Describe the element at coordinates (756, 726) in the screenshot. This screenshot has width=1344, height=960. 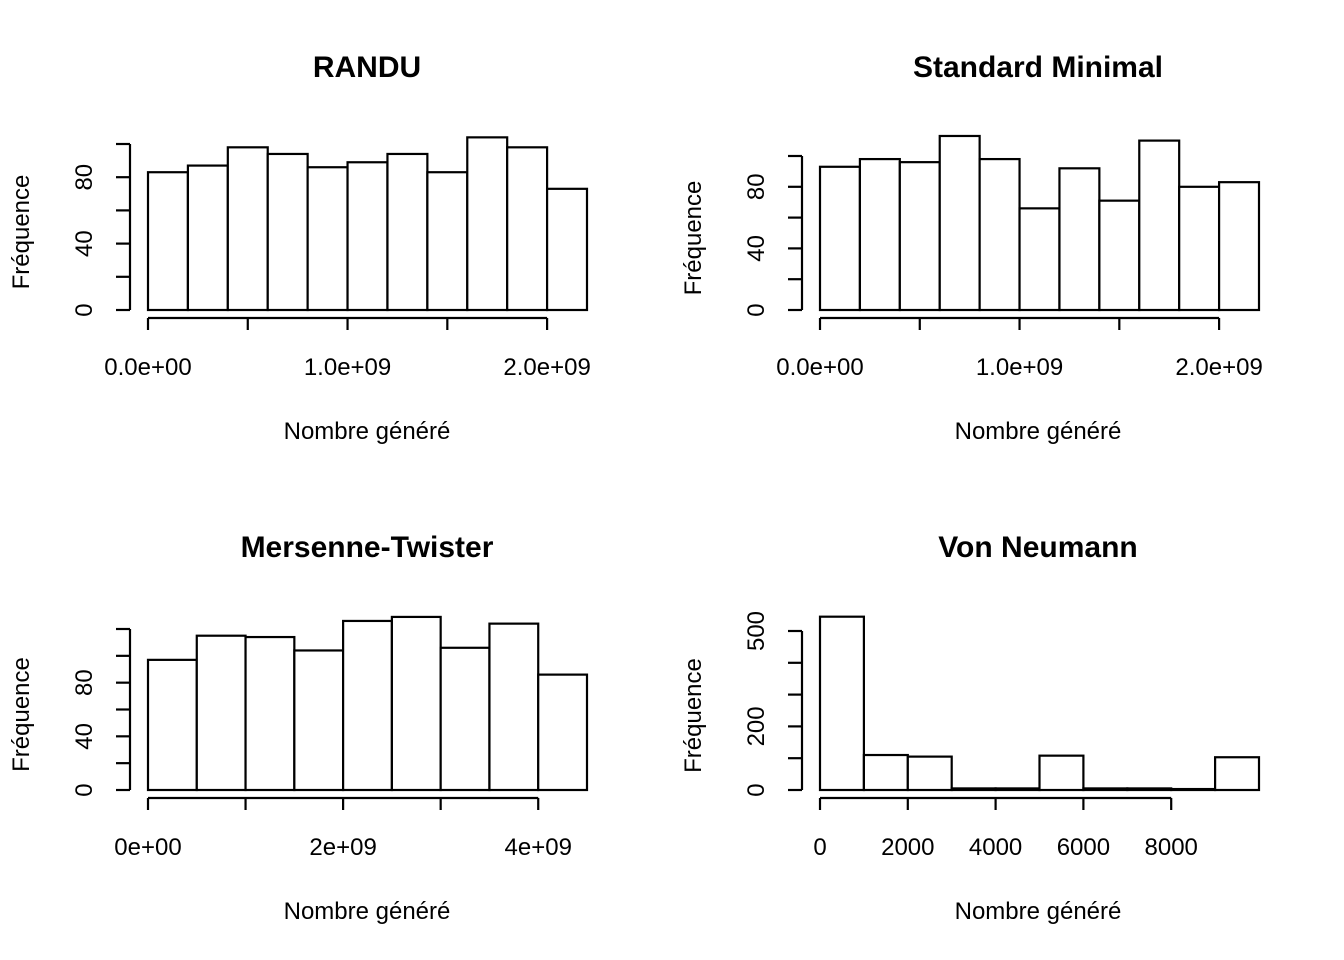
I see `y-tick-label: 200` at that location.